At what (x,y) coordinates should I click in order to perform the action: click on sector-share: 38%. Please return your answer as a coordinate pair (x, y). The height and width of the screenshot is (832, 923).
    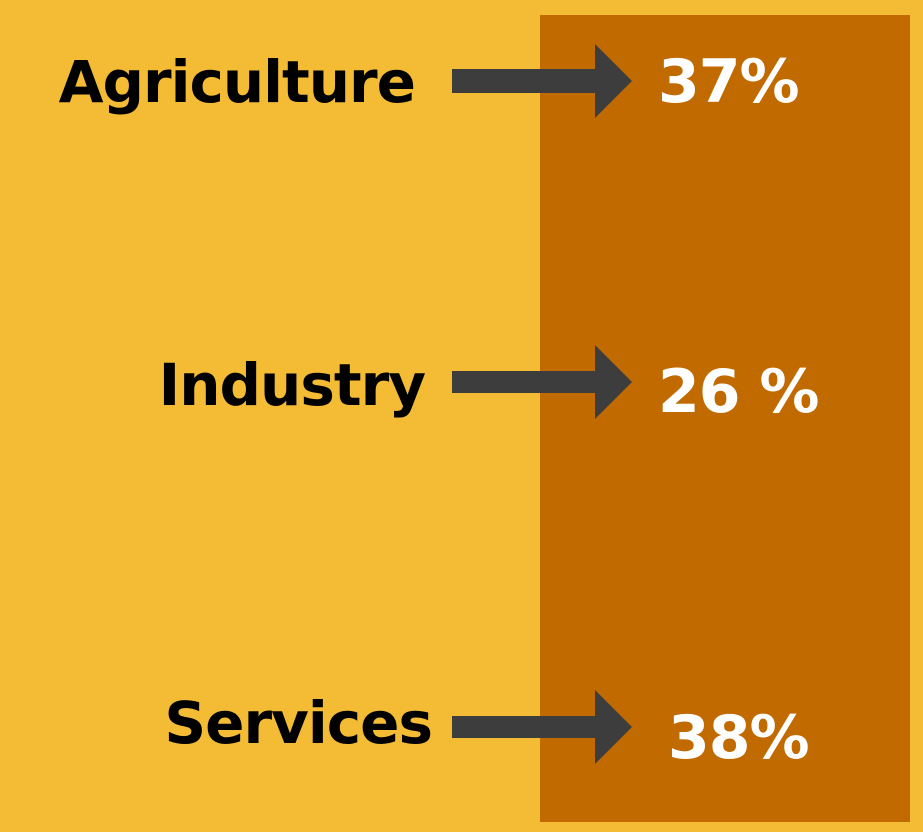
    Looking at the image, I should click on (738, 738).